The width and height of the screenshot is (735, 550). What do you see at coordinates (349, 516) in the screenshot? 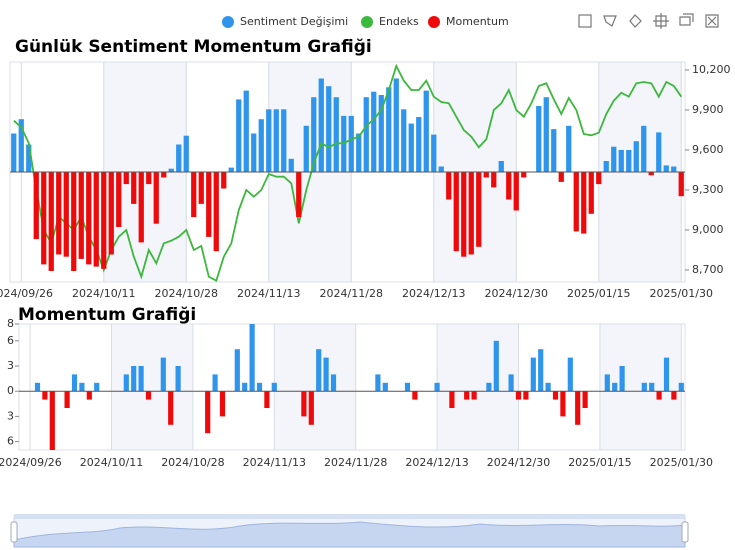
I see `slider-bar` at bounding box center [349, 516].